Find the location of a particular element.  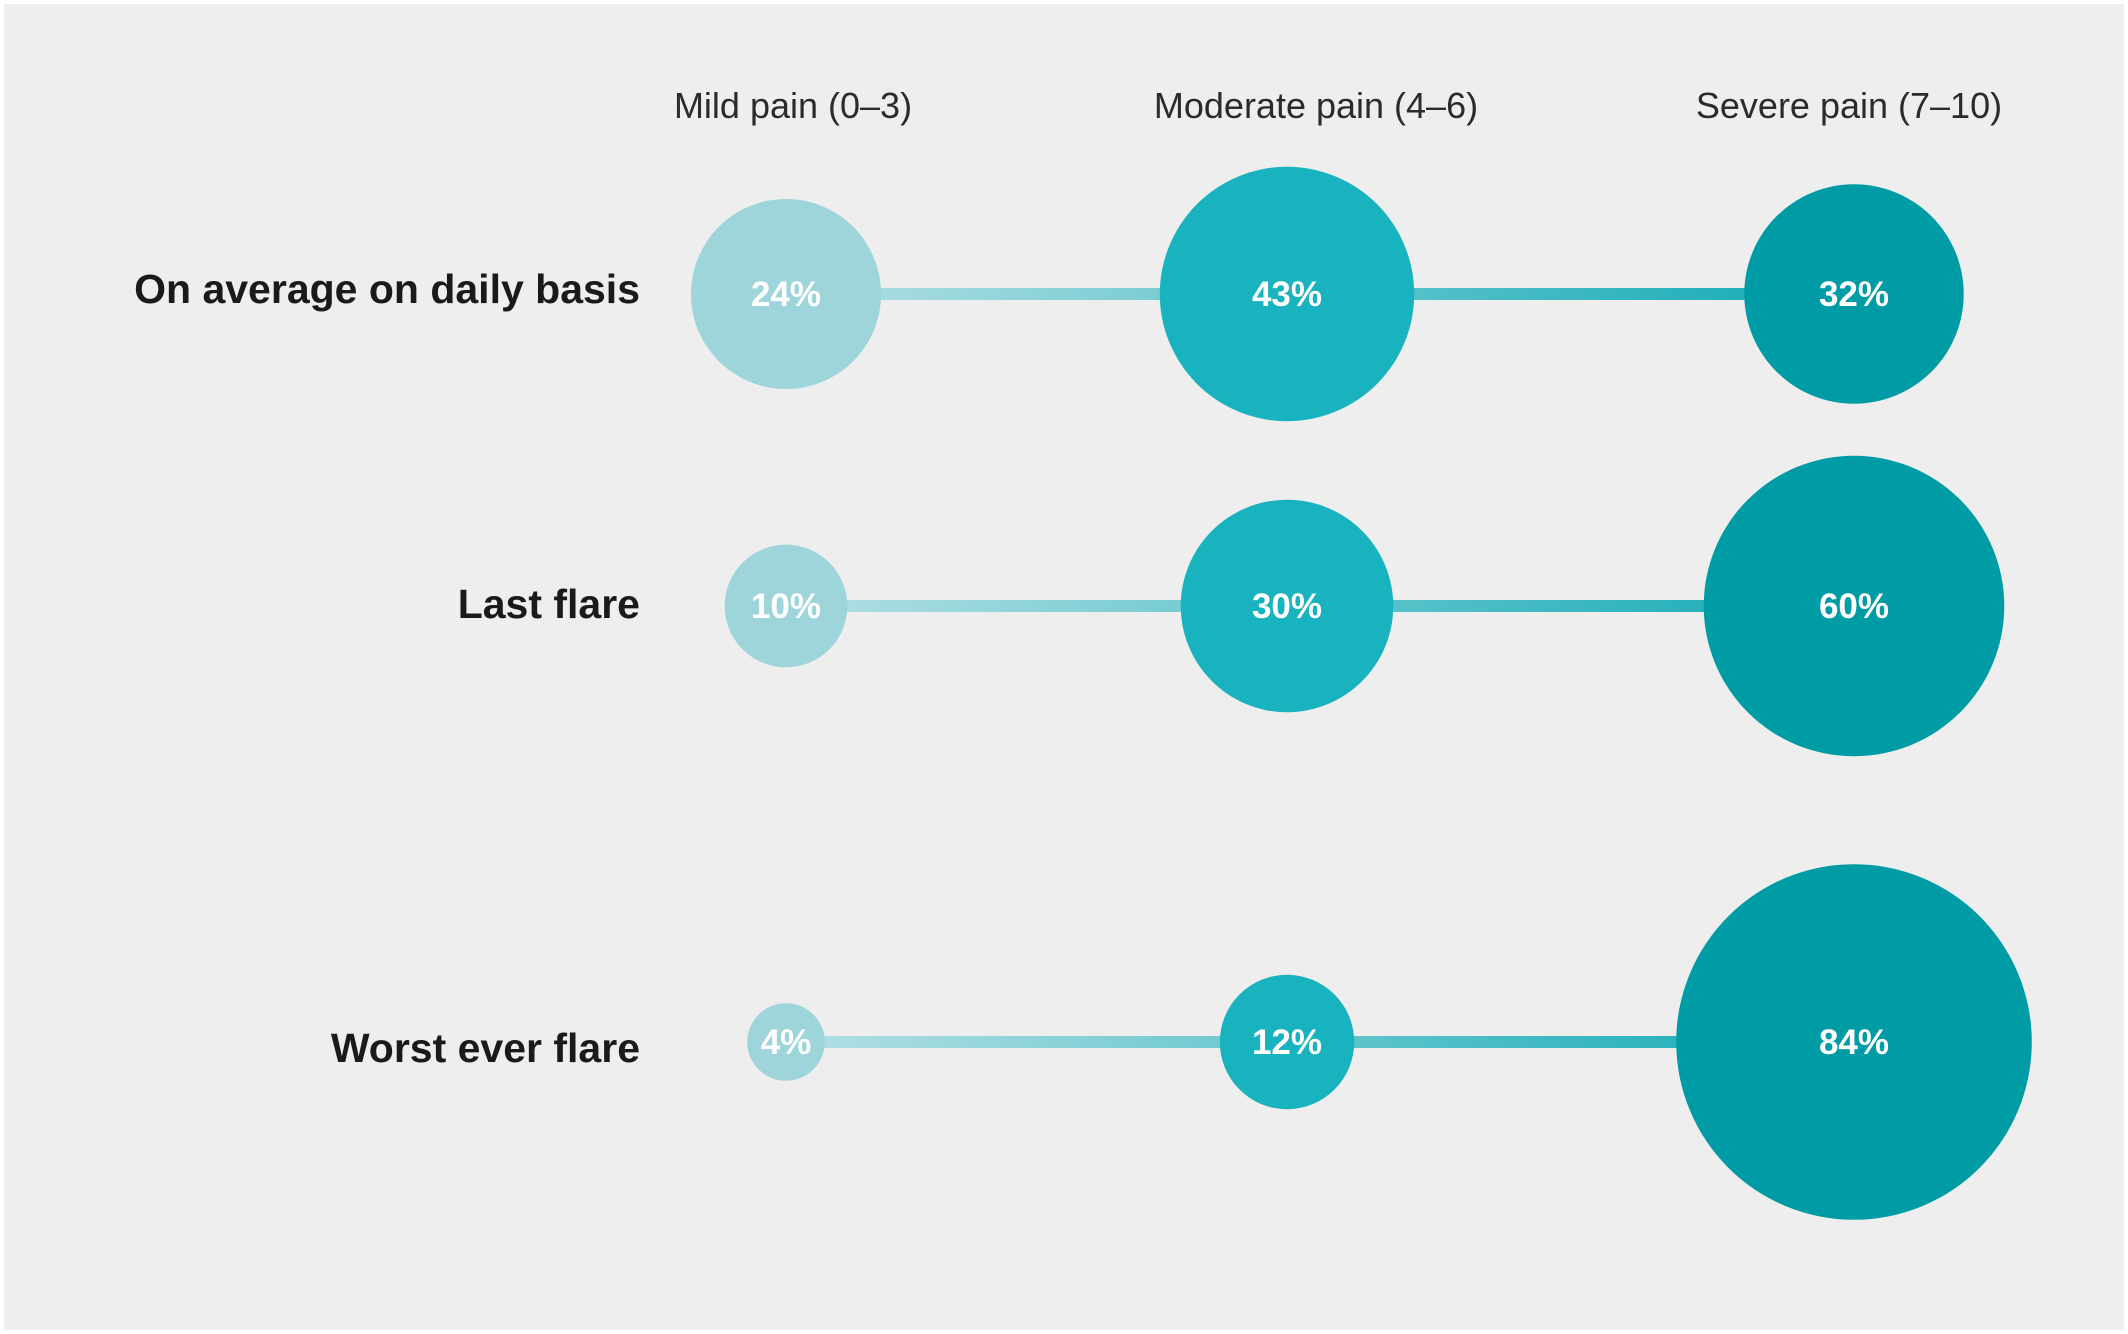

row-label-last-flare: Last flare is located at coordinates (549, 604).